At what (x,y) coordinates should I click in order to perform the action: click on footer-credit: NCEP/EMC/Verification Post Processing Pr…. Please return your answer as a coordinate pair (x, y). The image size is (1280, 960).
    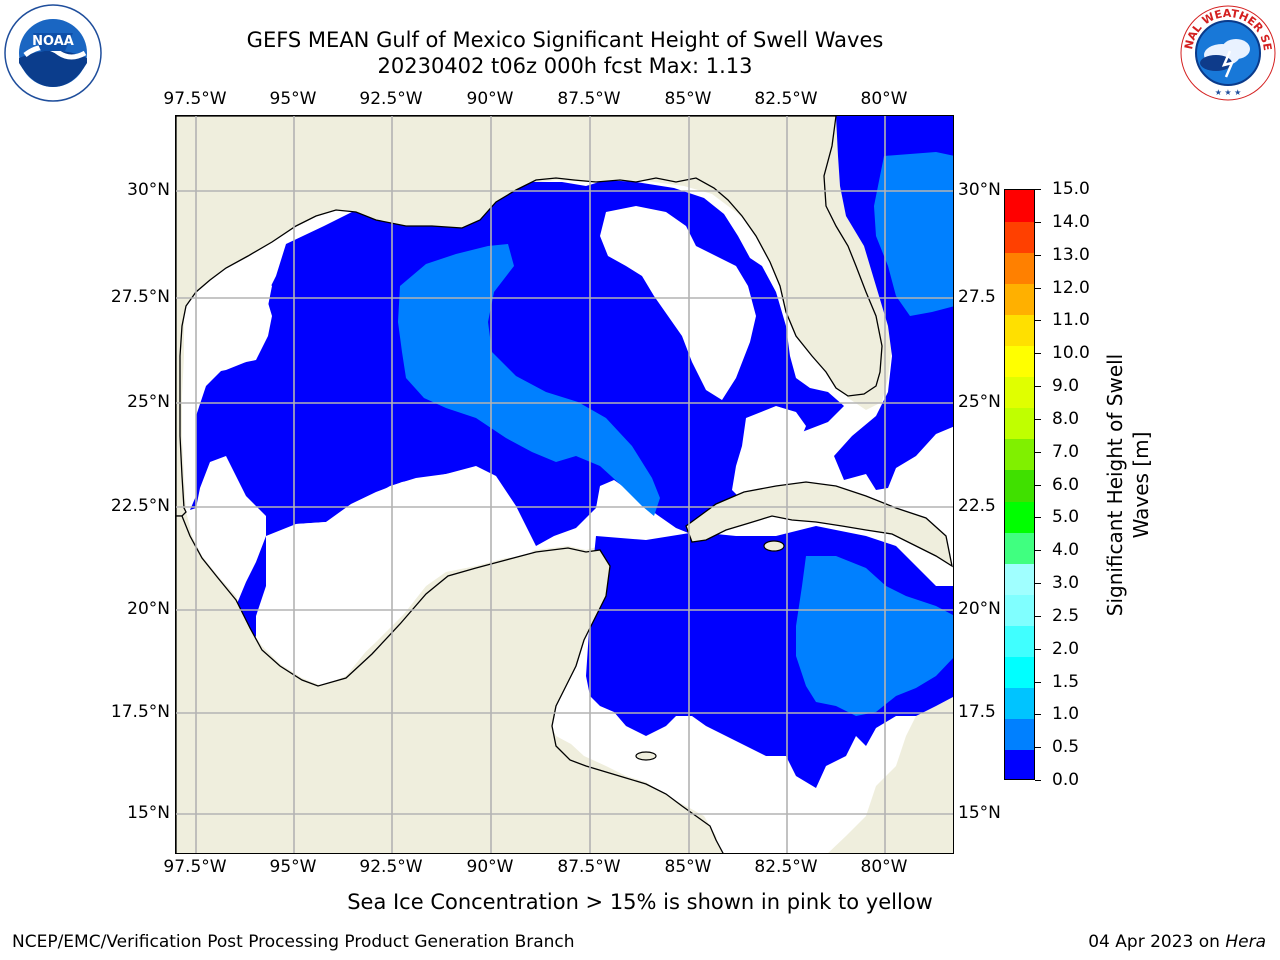
    Looking at the image, I should click on (293, 942).